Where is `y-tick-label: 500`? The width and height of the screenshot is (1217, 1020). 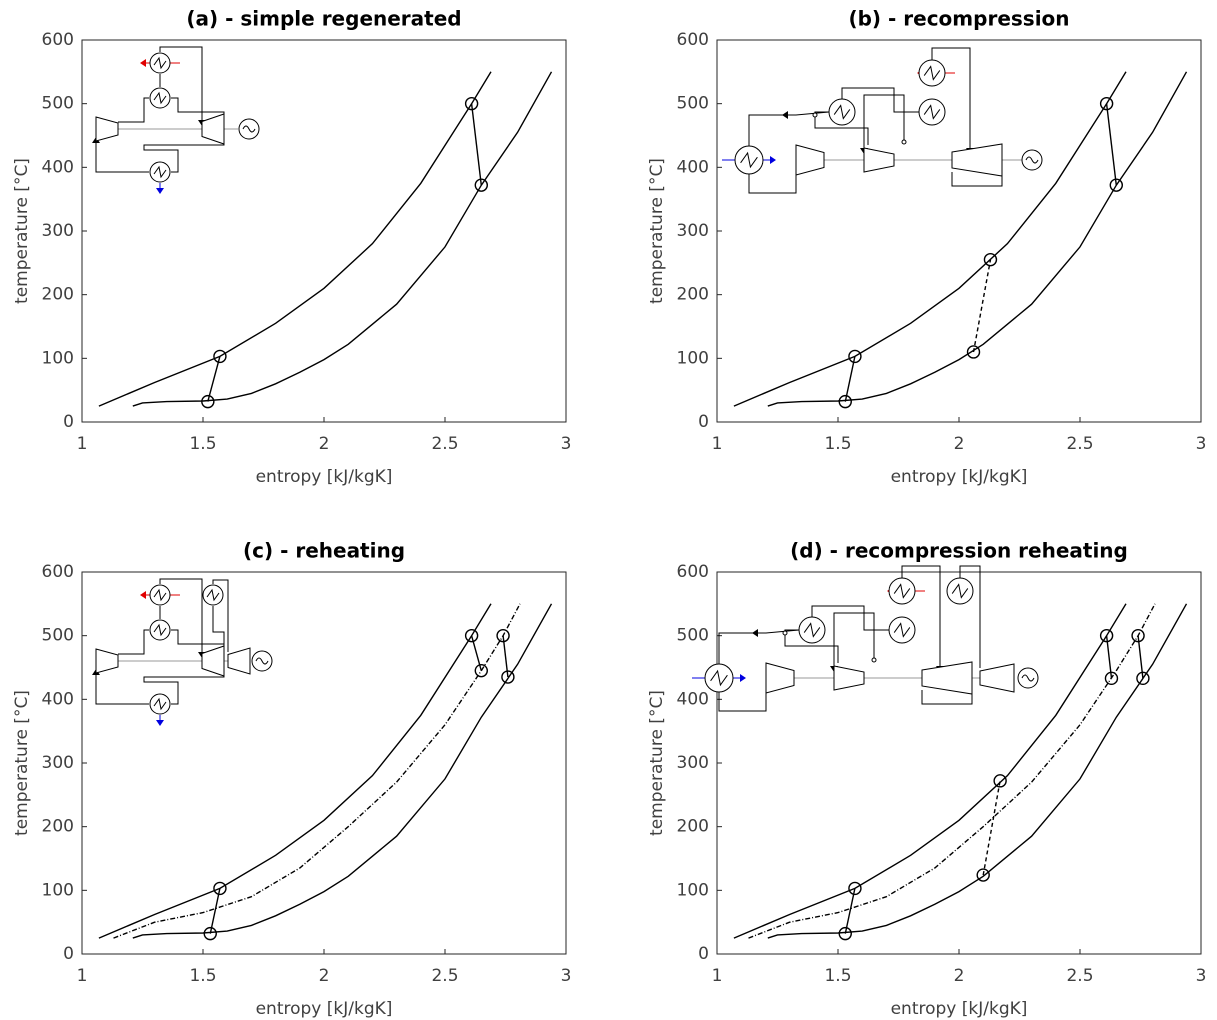
y-tick-label: 500 is located at coordinates (58, 636).